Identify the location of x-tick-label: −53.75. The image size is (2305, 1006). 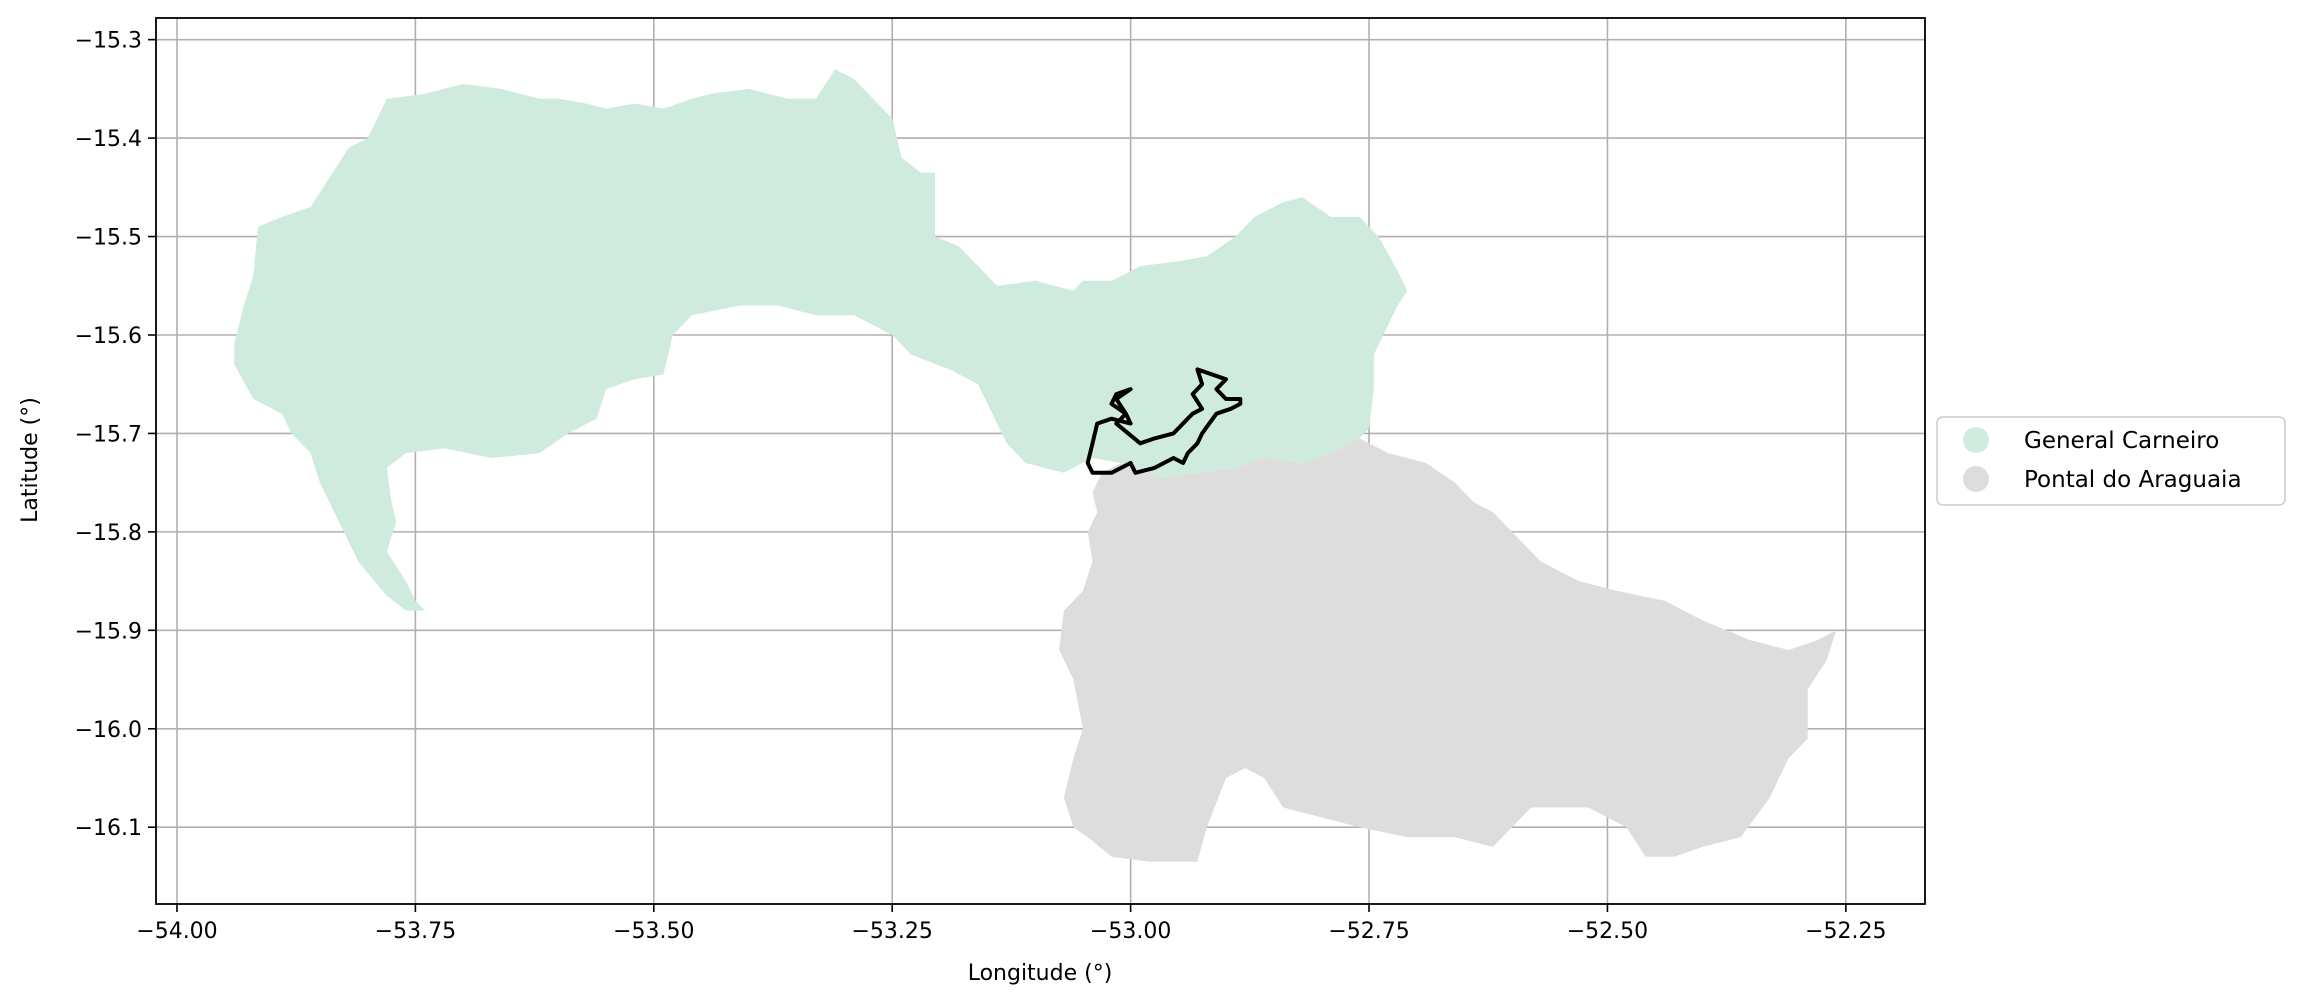
(415, 931).